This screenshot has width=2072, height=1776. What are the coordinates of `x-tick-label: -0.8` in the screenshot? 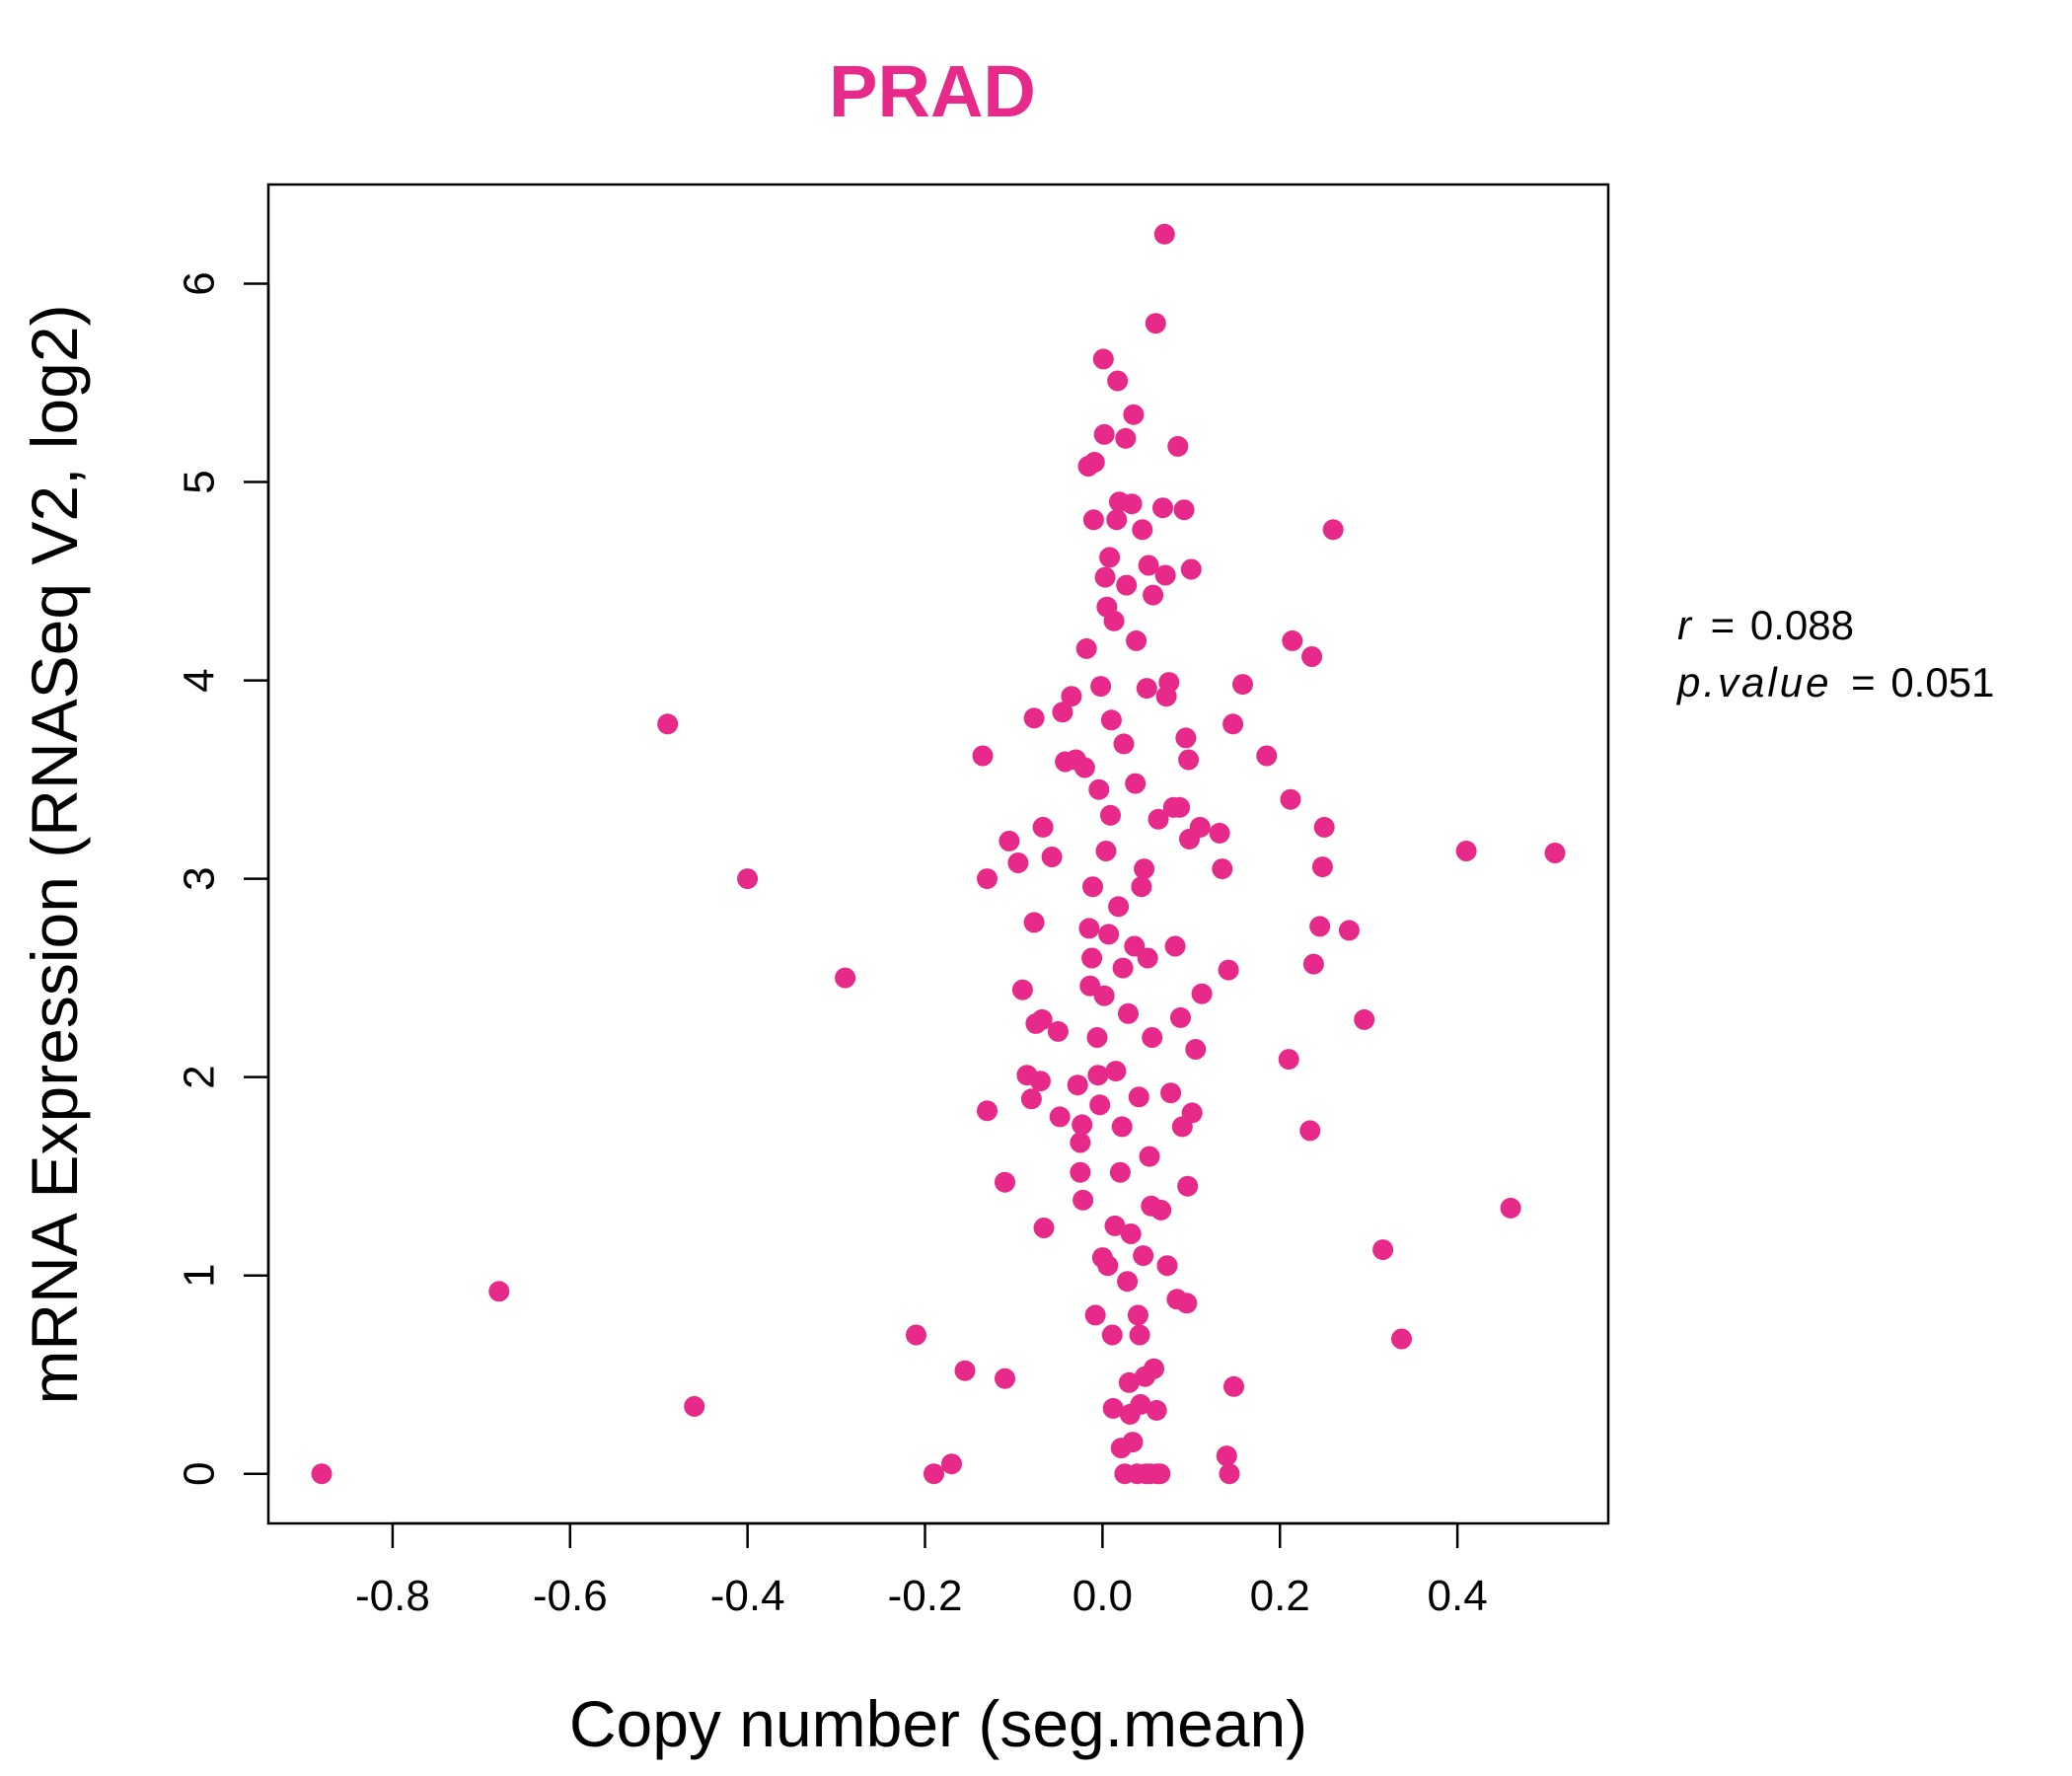 It's located at (392, 1596).